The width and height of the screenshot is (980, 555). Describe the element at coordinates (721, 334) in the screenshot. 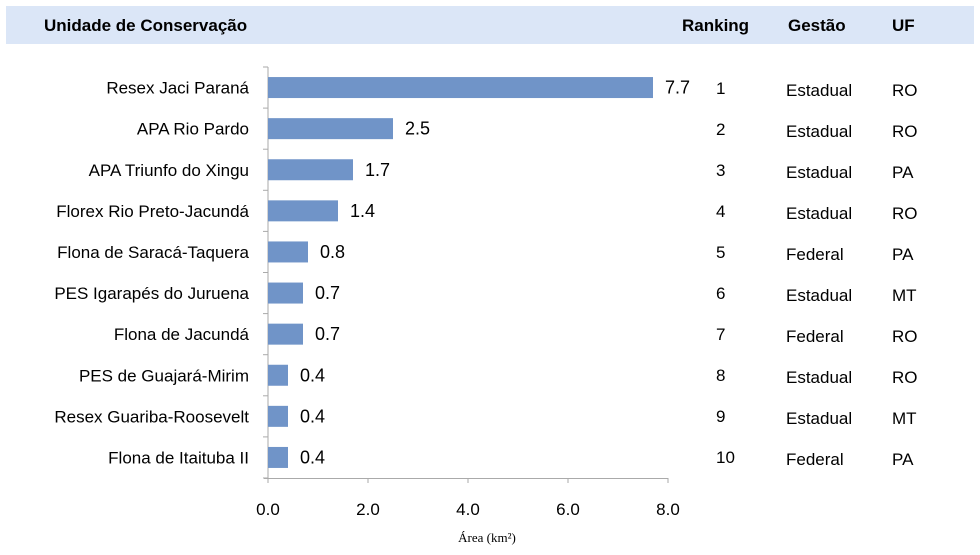

I see `ranking-cell: 7` at that location.